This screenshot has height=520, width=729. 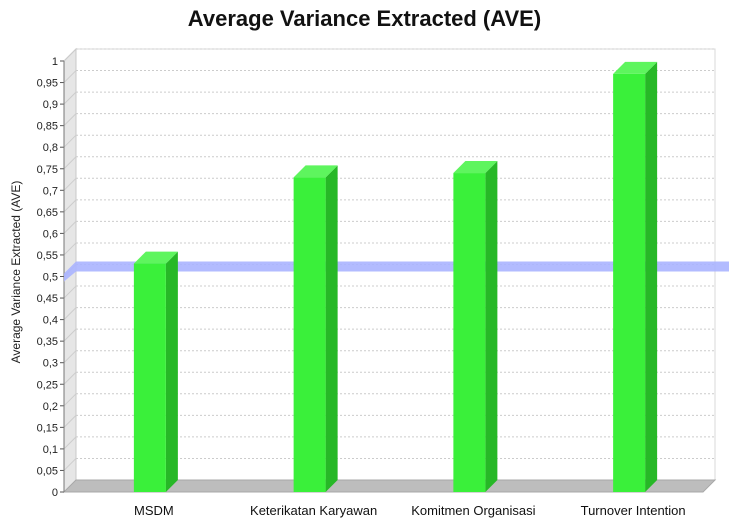 What do you see at coordinates (47, 256) in the screenshot?
I see `y-tick-label: 0,55` at bounding box center [47, 256].